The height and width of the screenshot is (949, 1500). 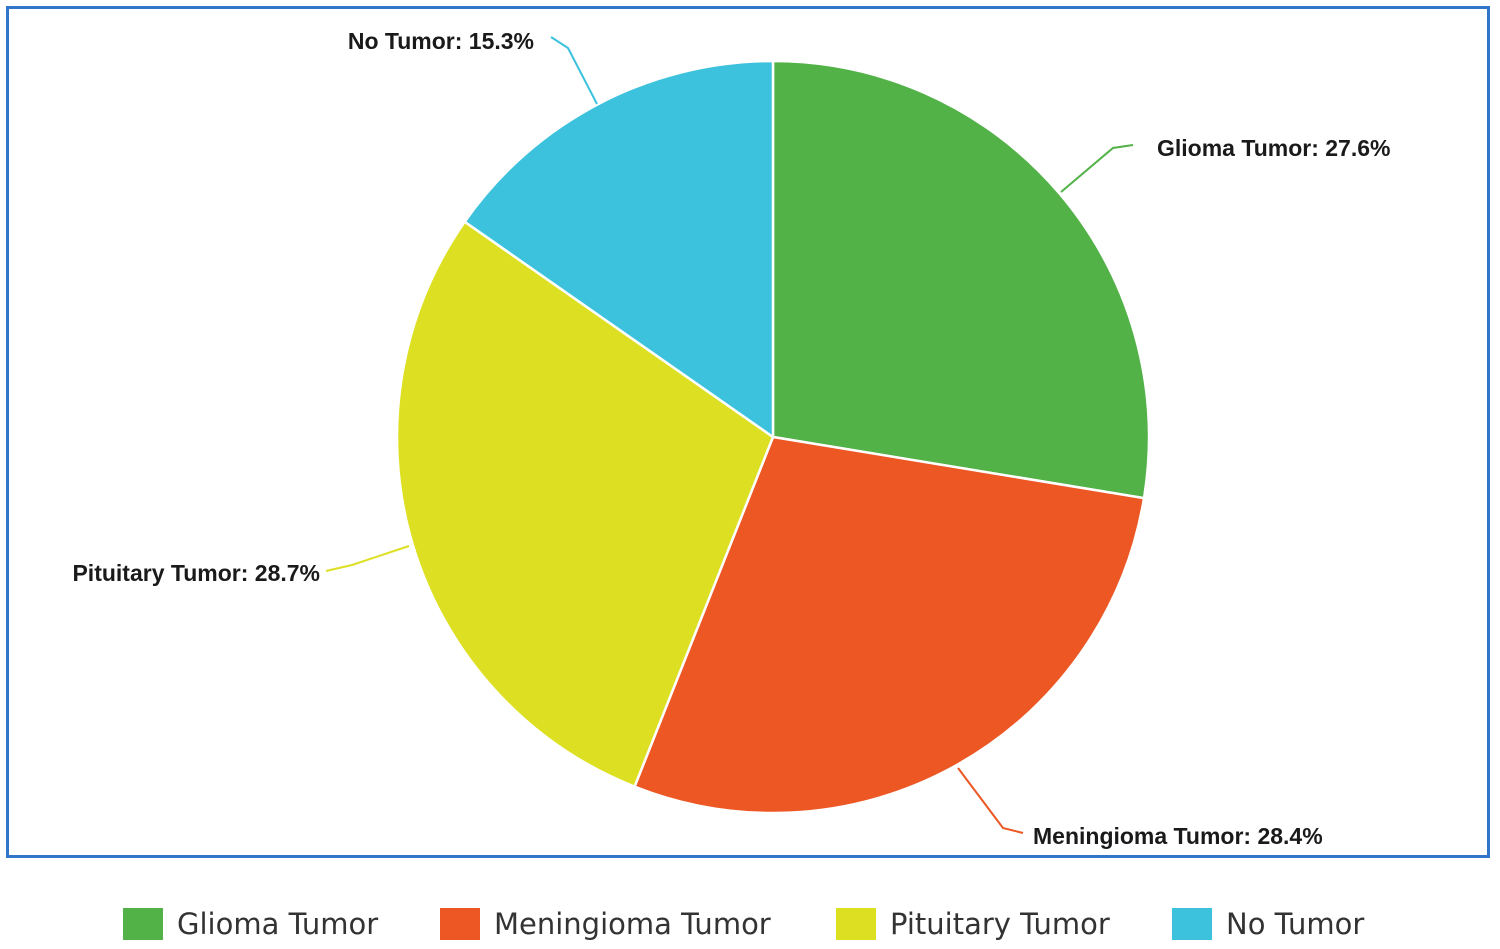 What do you see at coordinates (632, 924) in the screenshot?
I see `legend-label-meningioma: Meningioma Tumor` at bounding box center [632, 924].